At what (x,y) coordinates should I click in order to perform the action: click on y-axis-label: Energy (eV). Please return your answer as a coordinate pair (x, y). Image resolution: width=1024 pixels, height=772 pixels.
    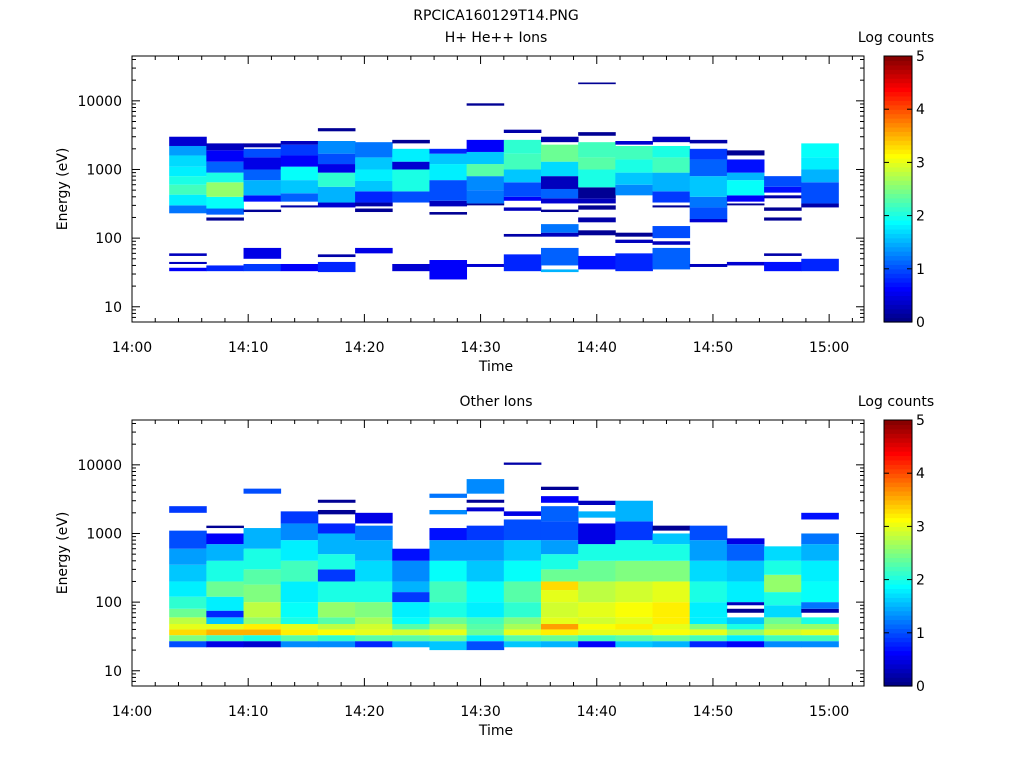
    Looking at the image, I should click on (63, 189).